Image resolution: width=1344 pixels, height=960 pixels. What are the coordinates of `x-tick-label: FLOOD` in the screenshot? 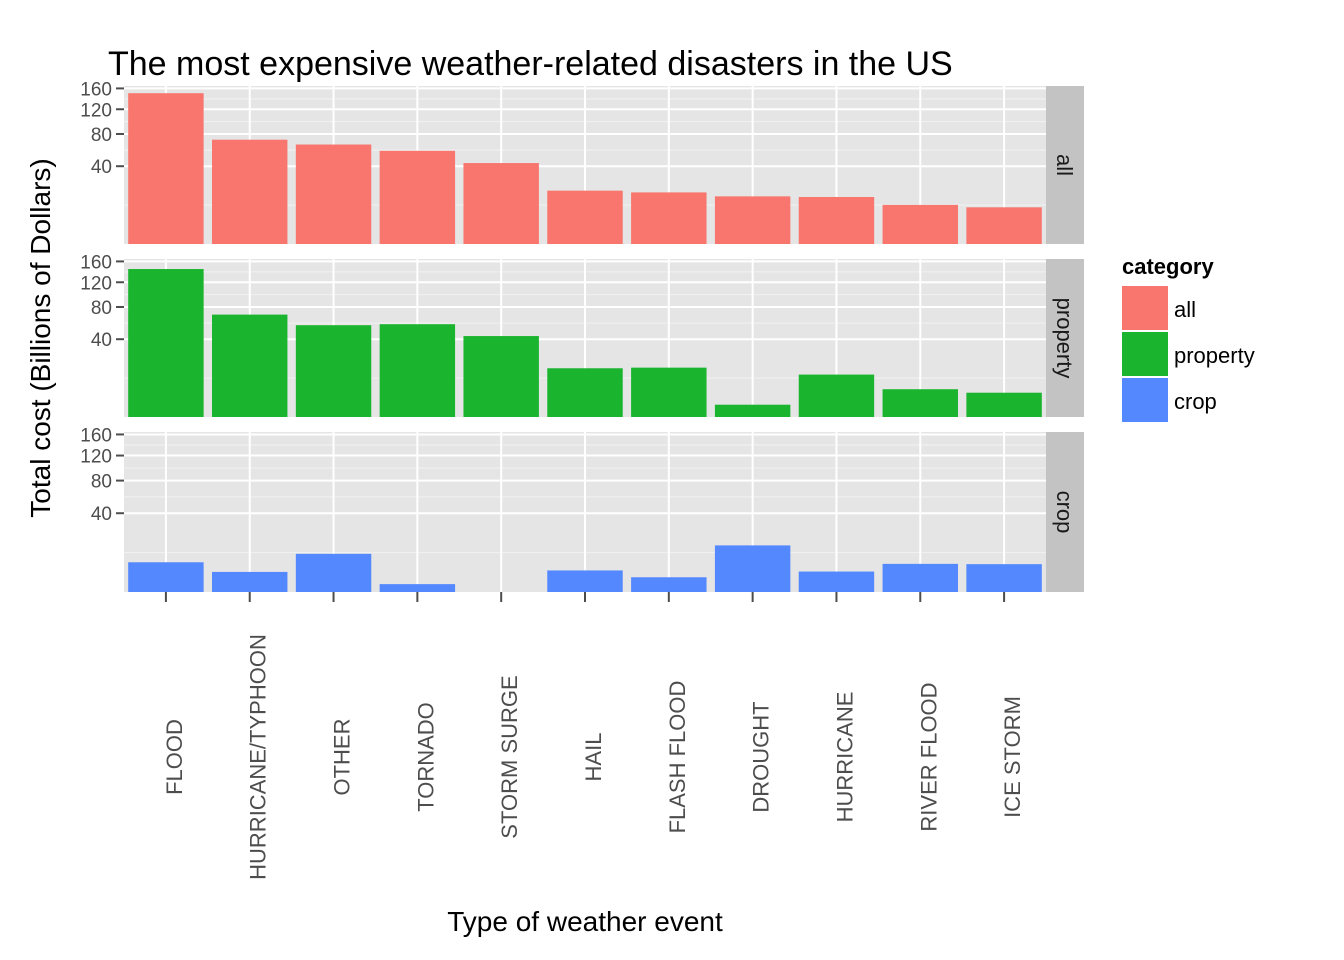 It's located at (174, 757).